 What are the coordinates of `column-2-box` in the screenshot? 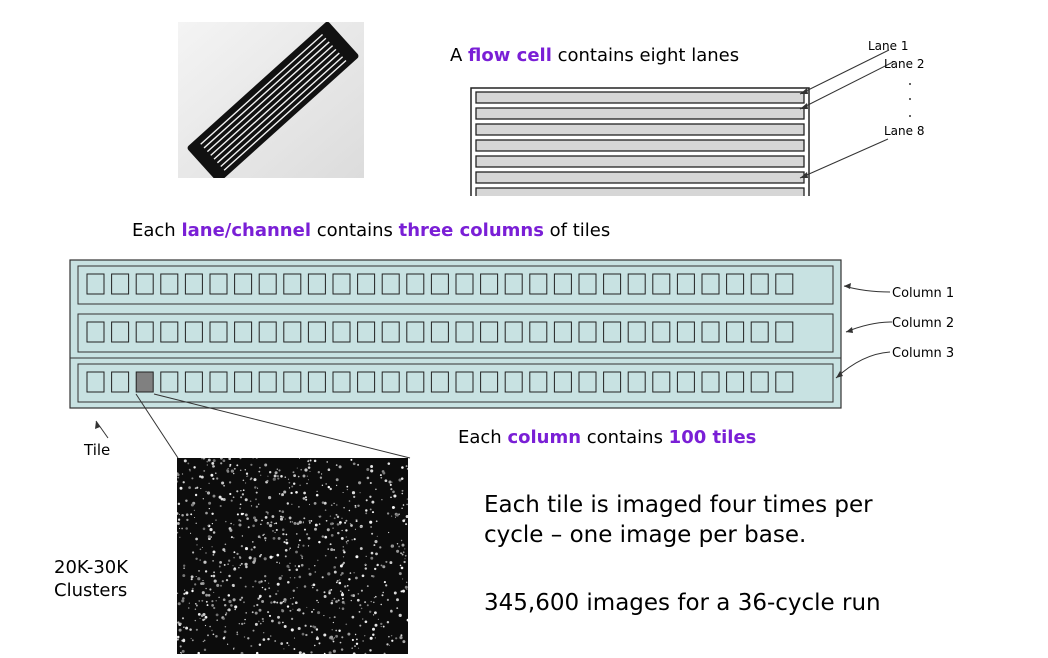 It's located at (455, 333).